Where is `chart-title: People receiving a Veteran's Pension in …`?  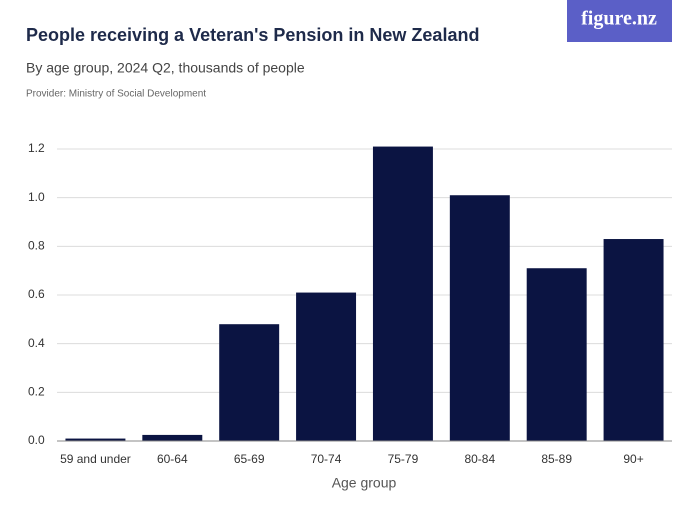 chart-title: People receiving a Veteran's Pension in … is located at coordinates (252, 35).